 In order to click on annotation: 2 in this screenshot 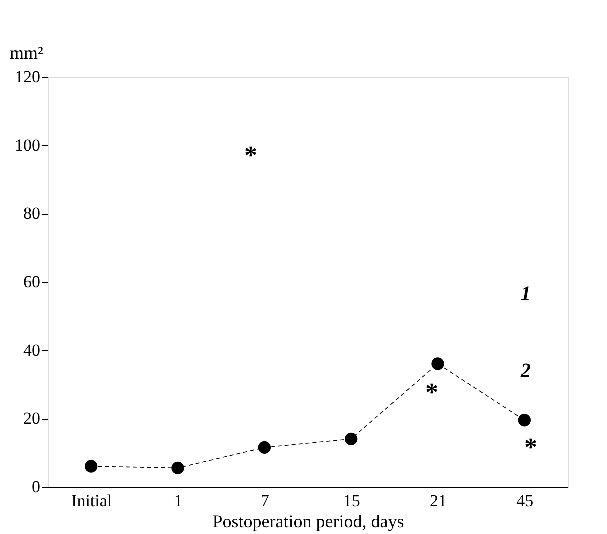, I will do `click(525, 371)`.